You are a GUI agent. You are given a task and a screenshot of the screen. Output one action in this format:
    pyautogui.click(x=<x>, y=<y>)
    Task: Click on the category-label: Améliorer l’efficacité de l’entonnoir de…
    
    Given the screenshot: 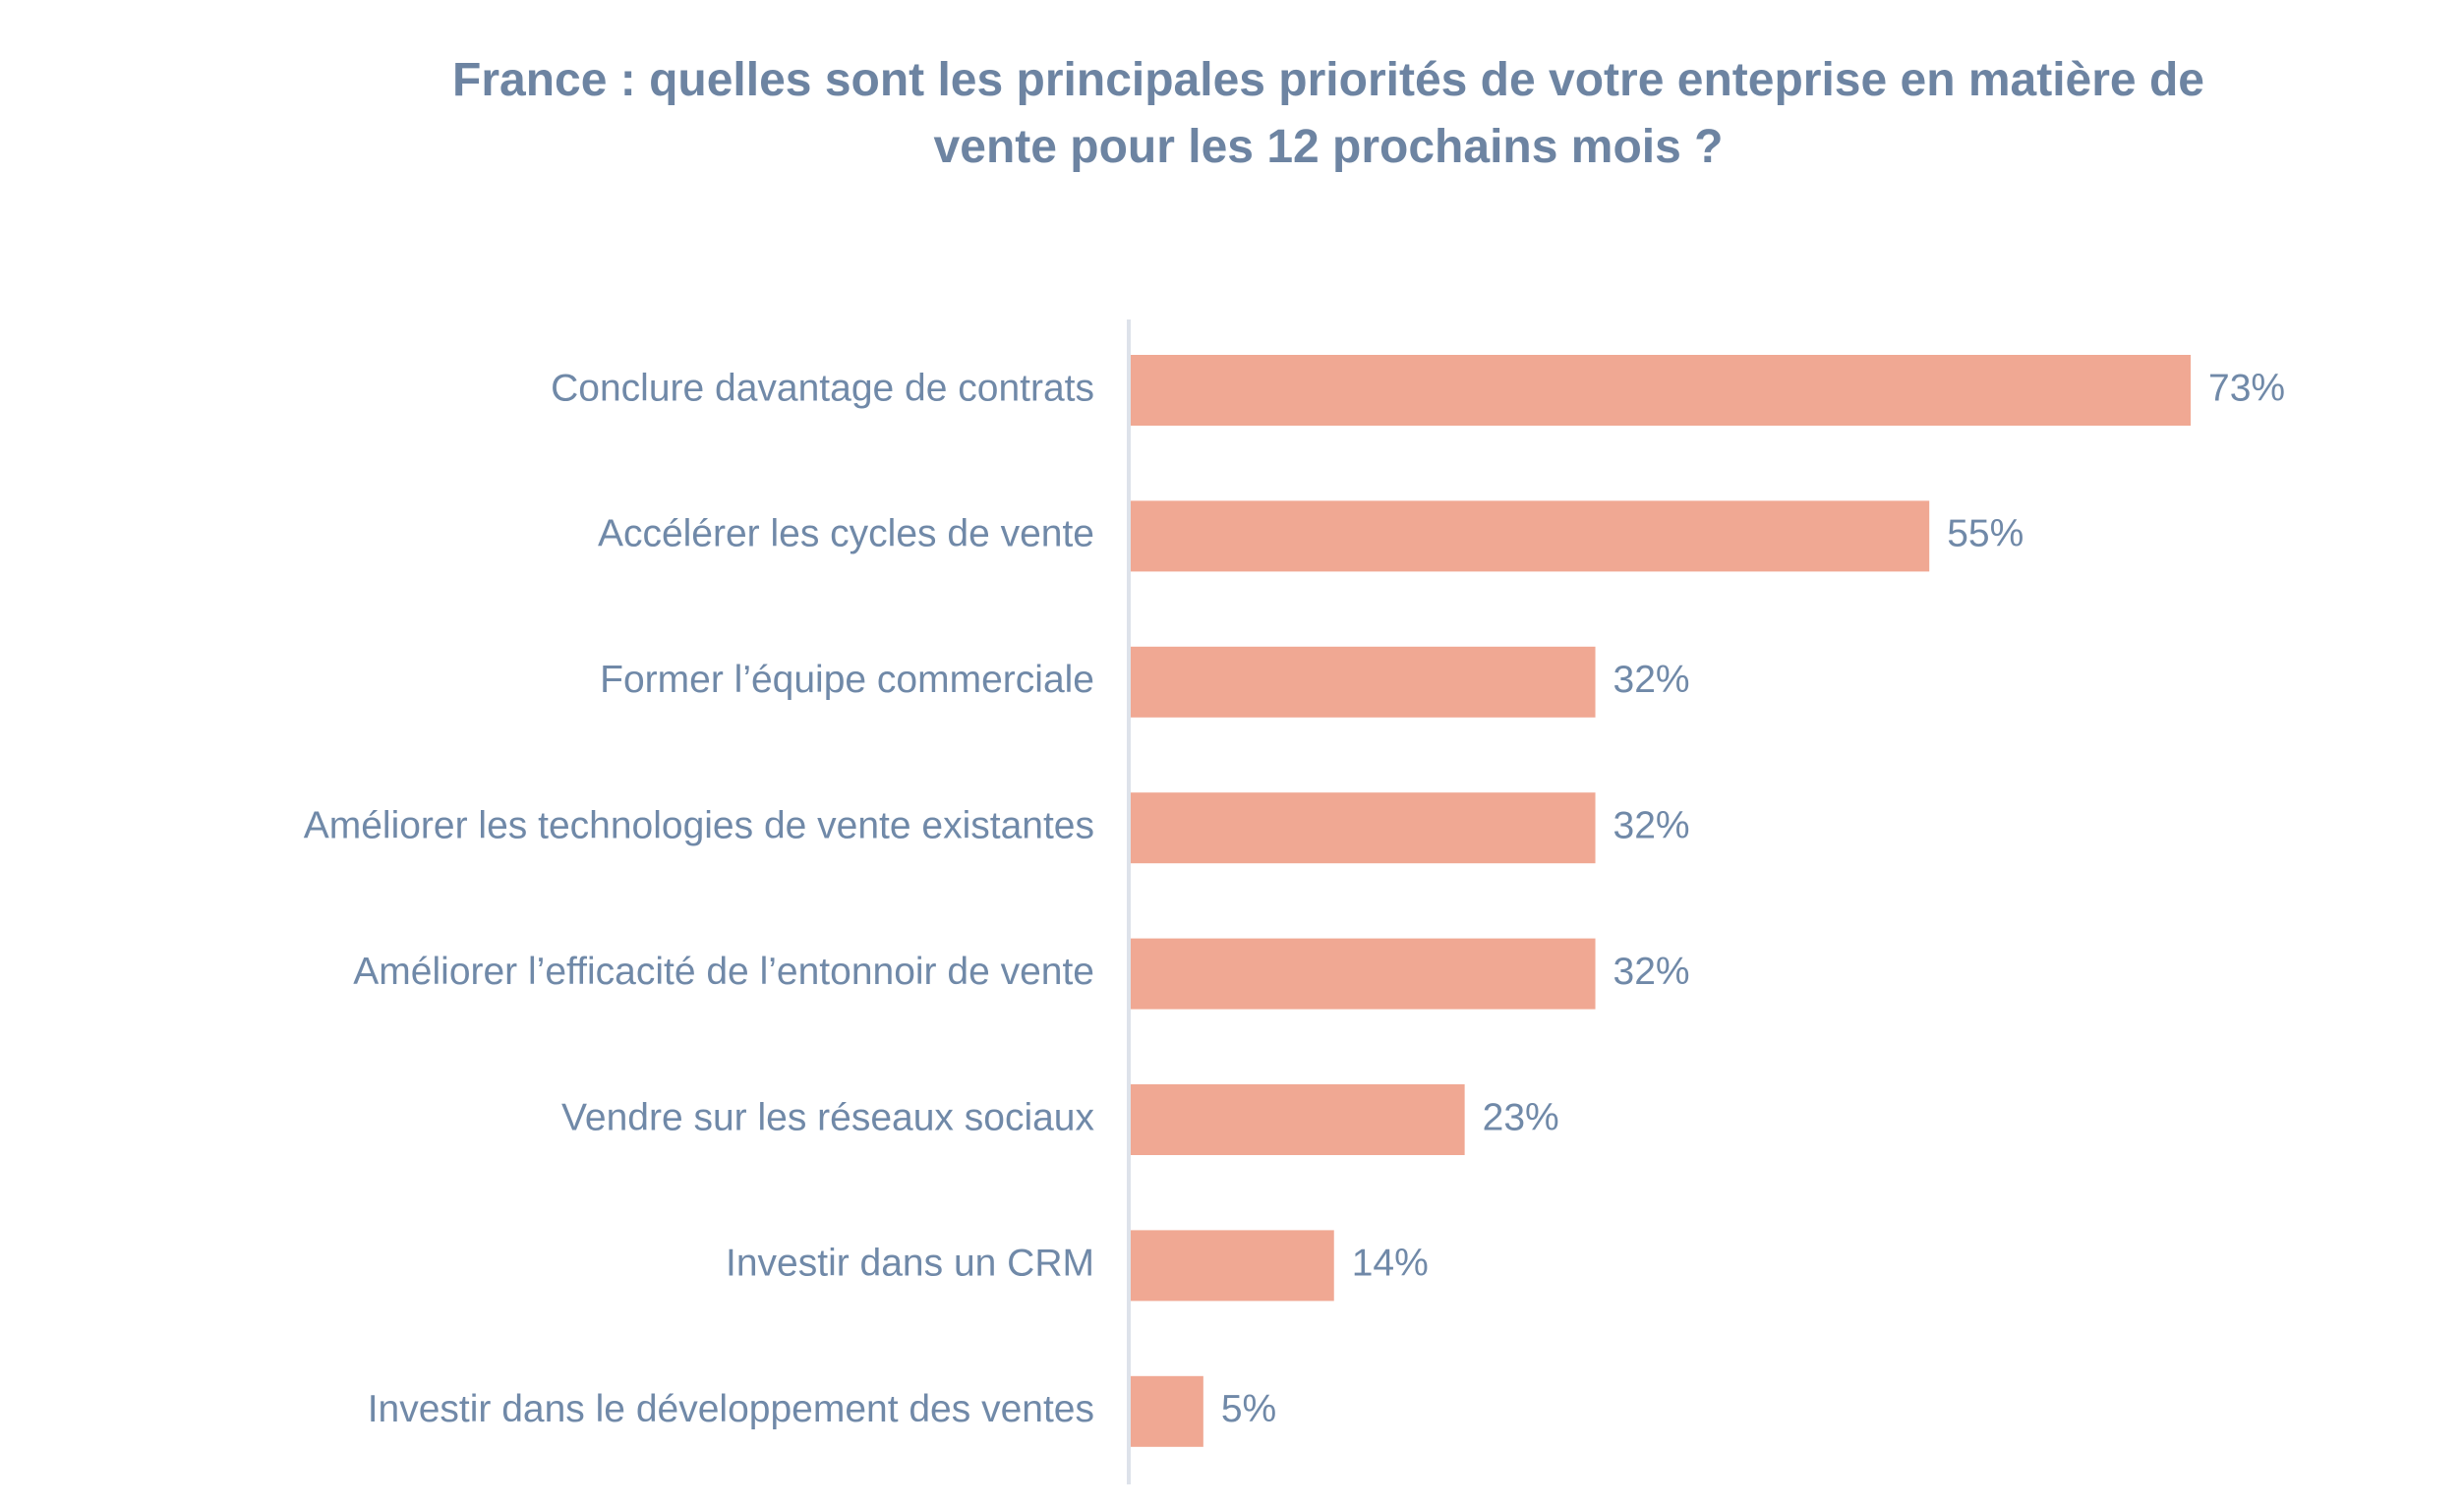 What is the action you would take?
    pyautogui.click(x=723, y=972)
    